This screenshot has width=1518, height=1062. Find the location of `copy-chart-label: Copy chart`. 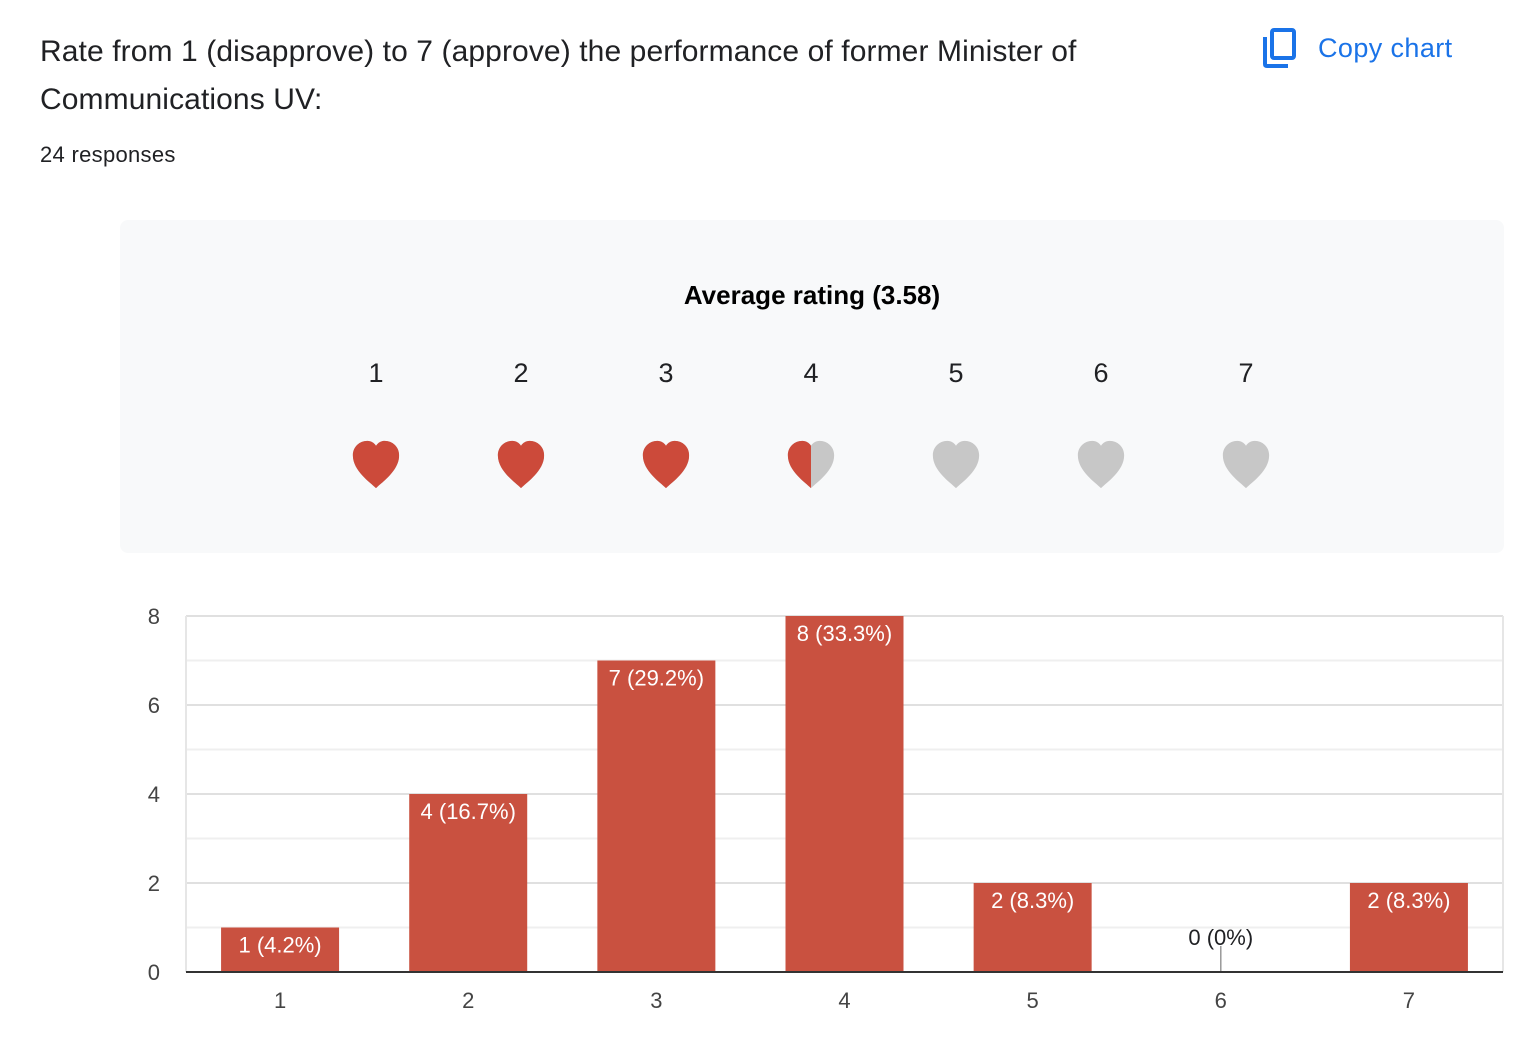

copy-chart-label: Copy chart is located at coordinates (1385, 47).